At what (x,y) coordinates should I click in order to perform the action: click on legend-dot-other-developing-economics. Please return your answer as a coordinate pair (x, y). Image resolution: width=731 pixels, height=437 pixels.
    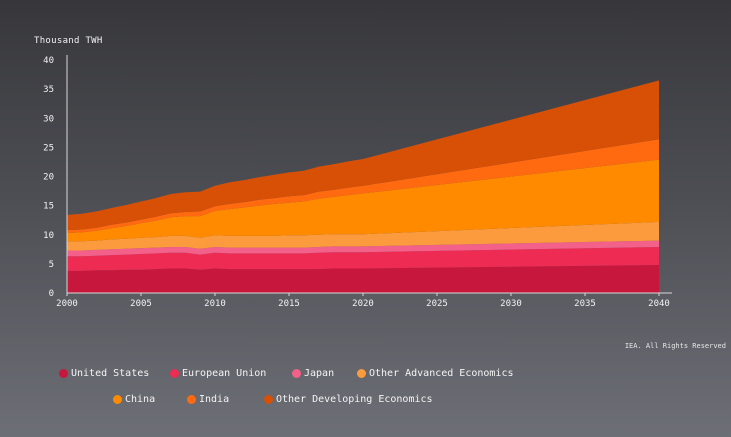
    Looking at the image, I should click on (268, 399).